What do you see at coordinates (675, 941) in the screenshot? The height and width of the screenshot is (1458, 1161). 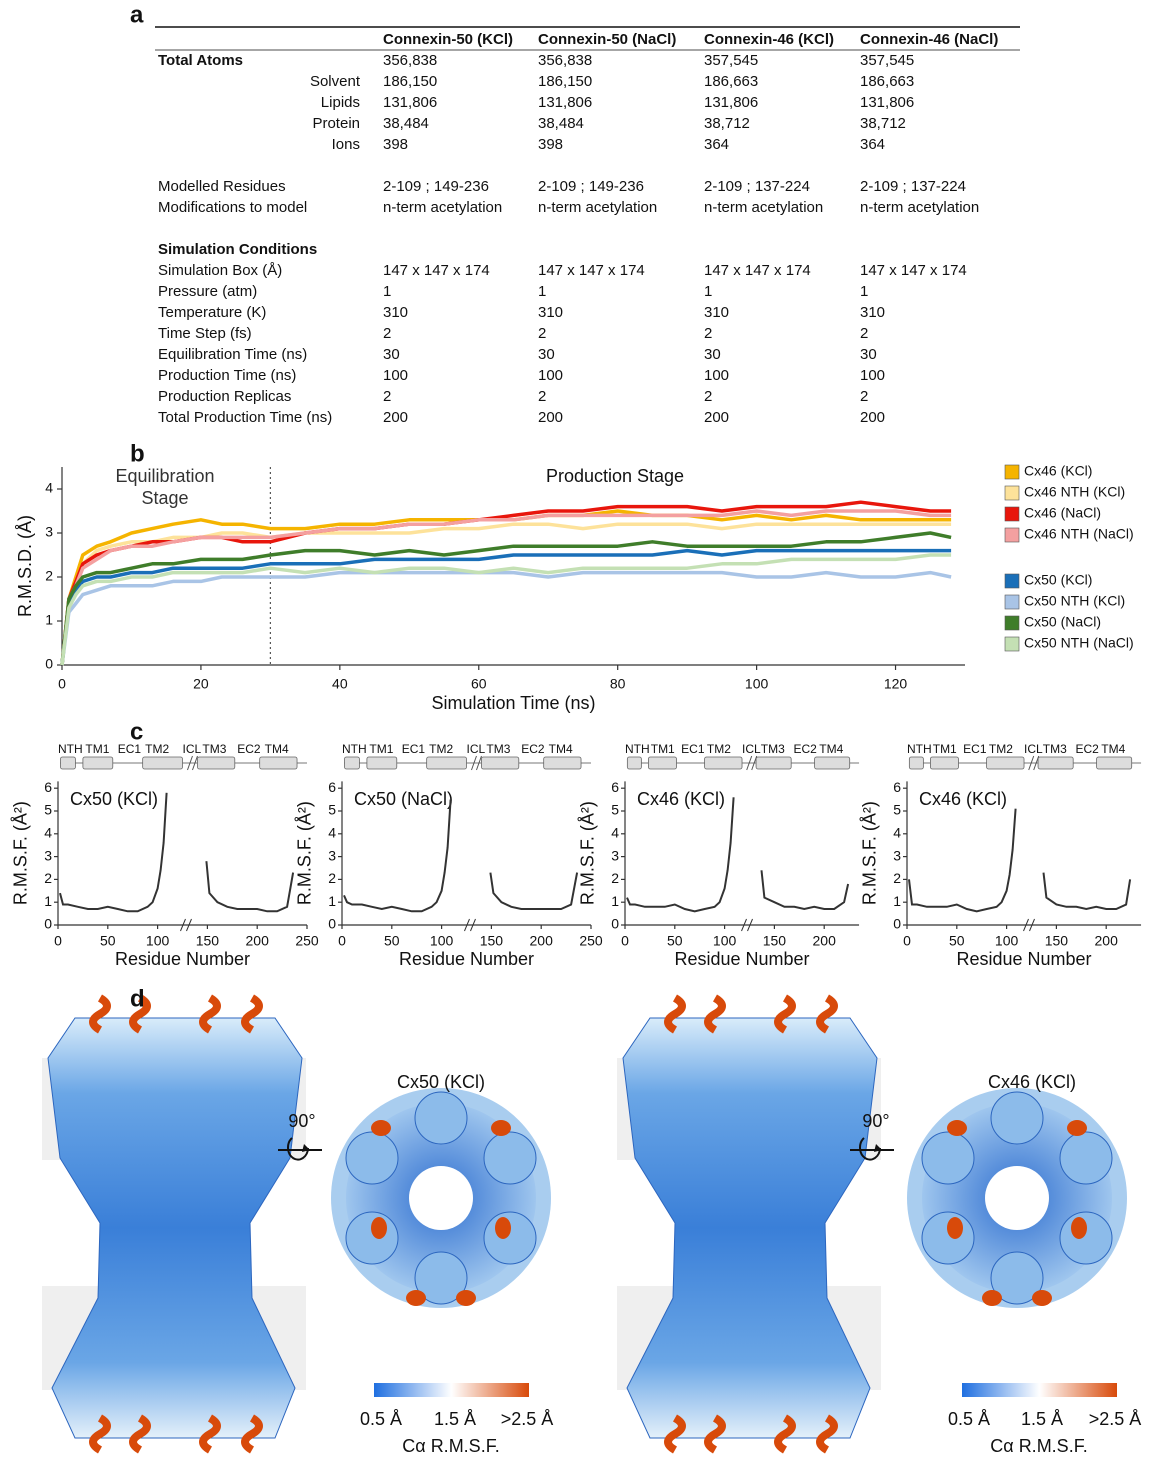 I see `x-tick-label: 50` at bounding box center [675, 941].